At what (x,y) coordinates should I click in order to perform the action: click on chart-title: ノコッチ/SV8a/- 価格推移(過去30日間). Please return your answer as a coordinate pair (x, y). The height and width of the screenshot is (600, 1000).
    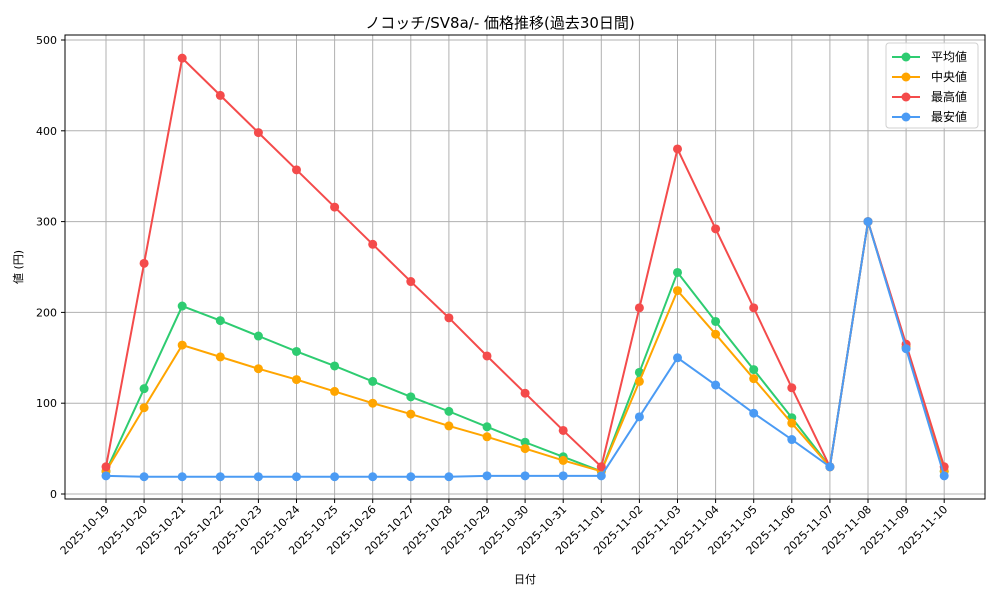
    Looking at the image, I should click on (500, 23).